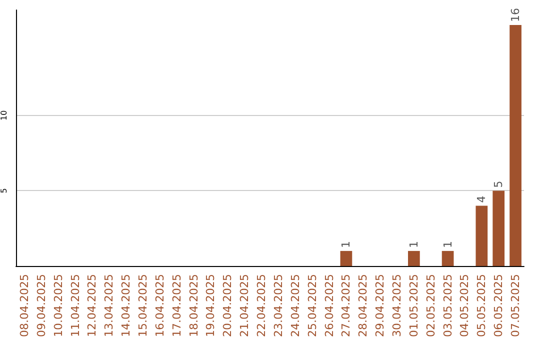 This screenshot has width=540, height=340. Describe the element at coordinates (363, 306) in the screenshot. I see `x-tick-label: 28.04.2025` at that location.